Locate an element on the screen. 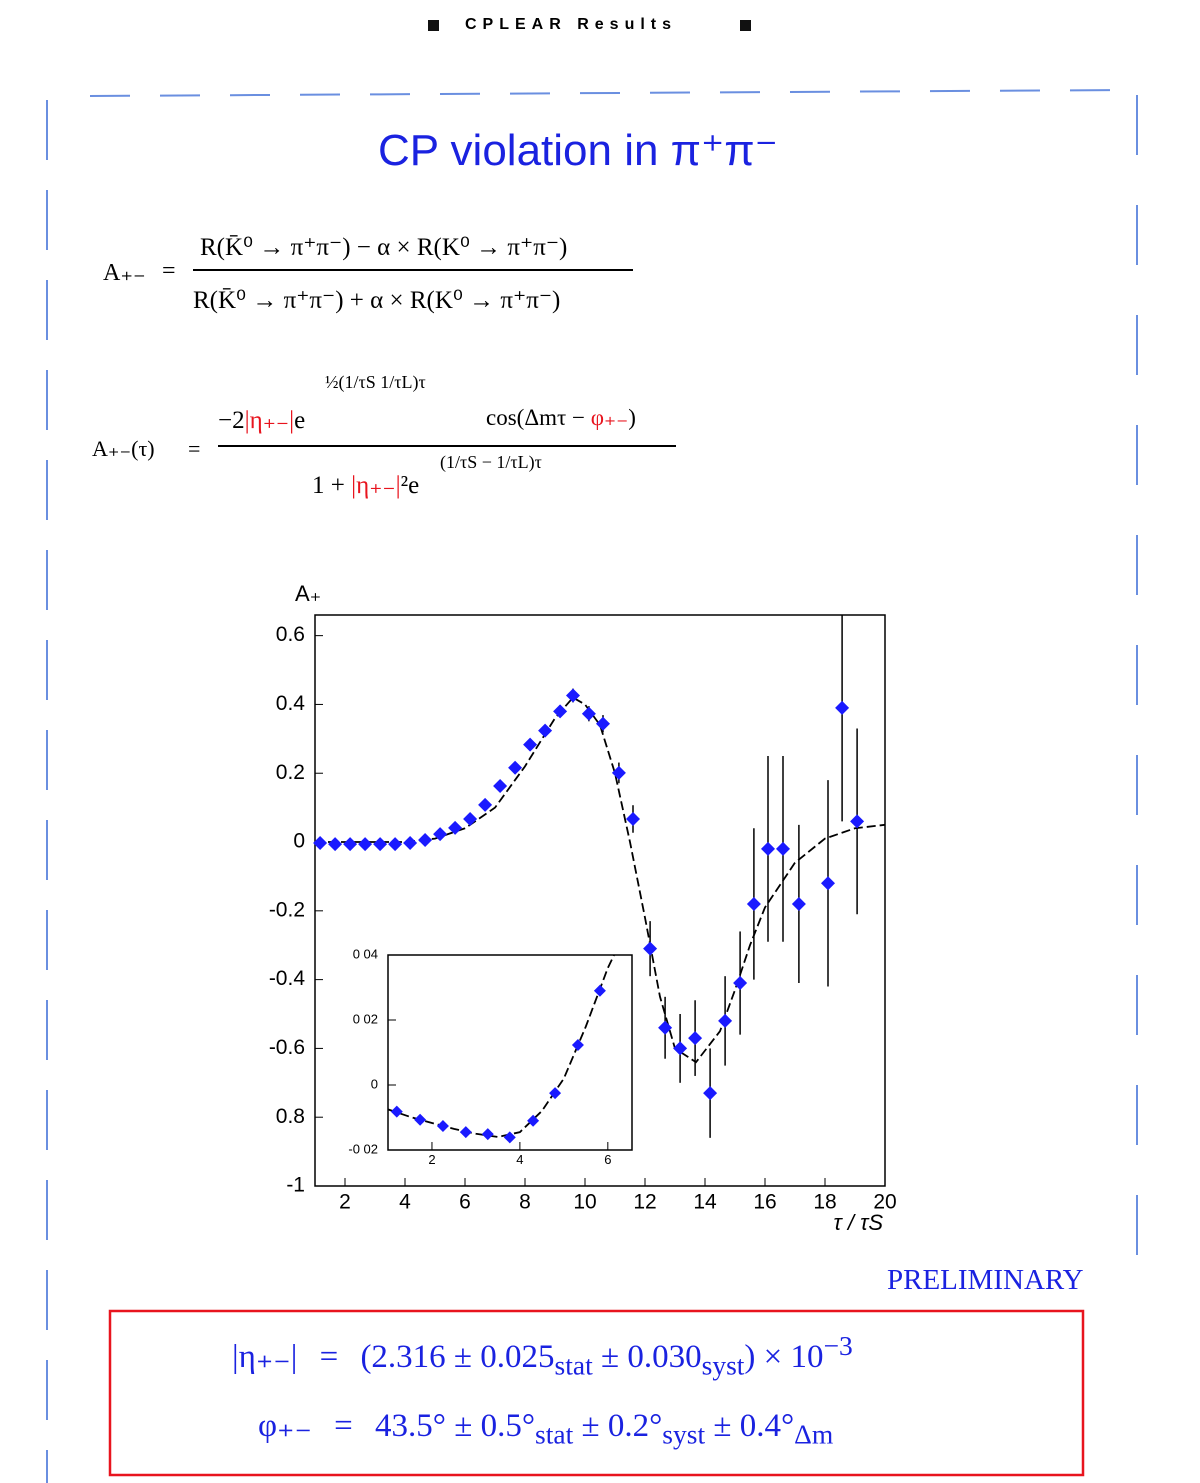 This screenshot has height=1483, width=1200. formula-cos: cos(Δmτ − φ₊₋) is located at coordinates (561, 418).